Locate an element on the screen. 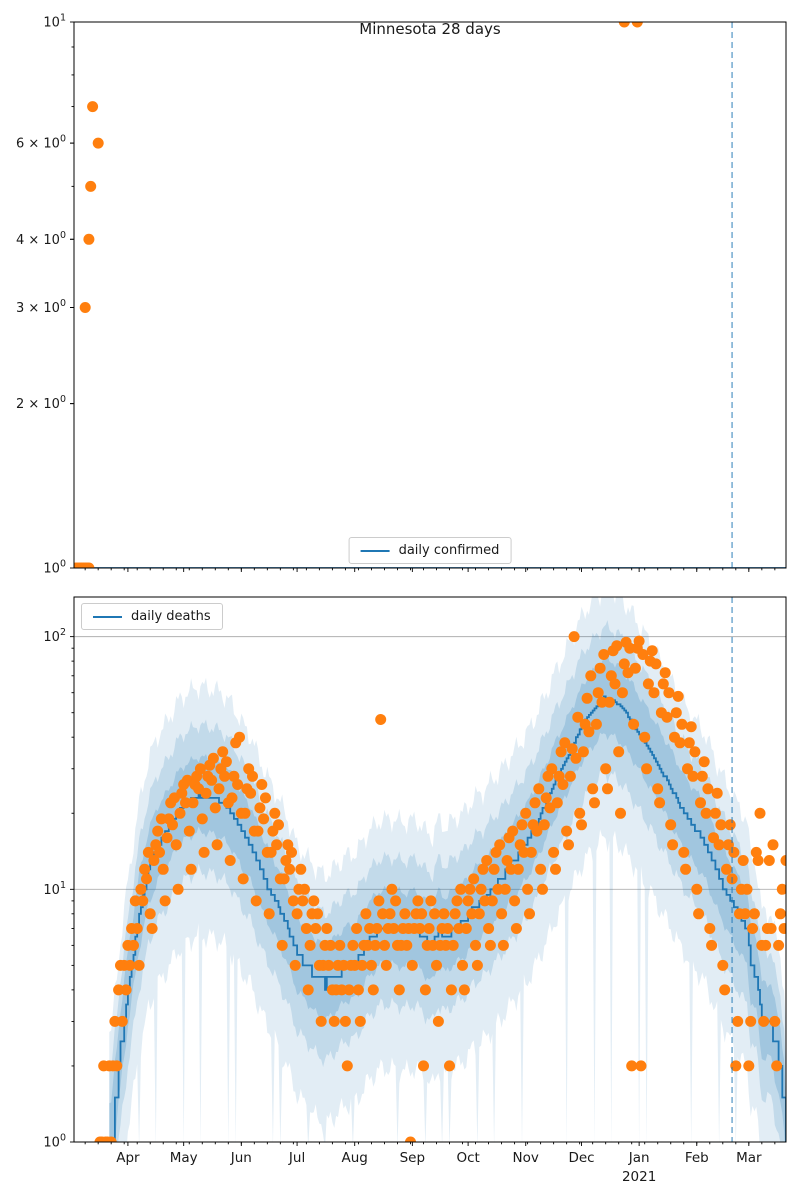 The image size is (800, 1200). x-tick-label: Jun is located at coordinates (241, 1158).